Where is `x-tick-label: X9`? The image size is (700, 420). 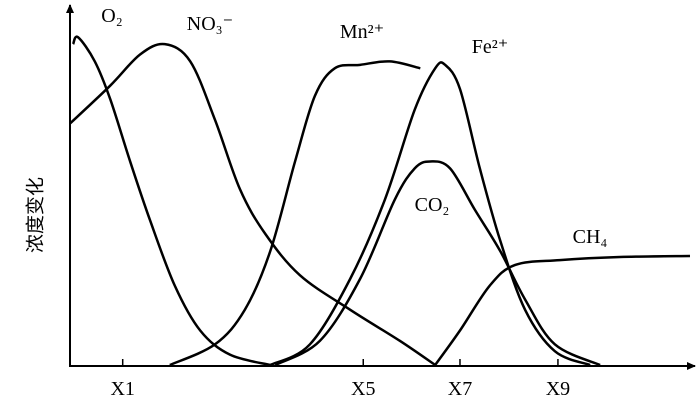 x-tick-label: X9 is located at coordinates (558, 389).